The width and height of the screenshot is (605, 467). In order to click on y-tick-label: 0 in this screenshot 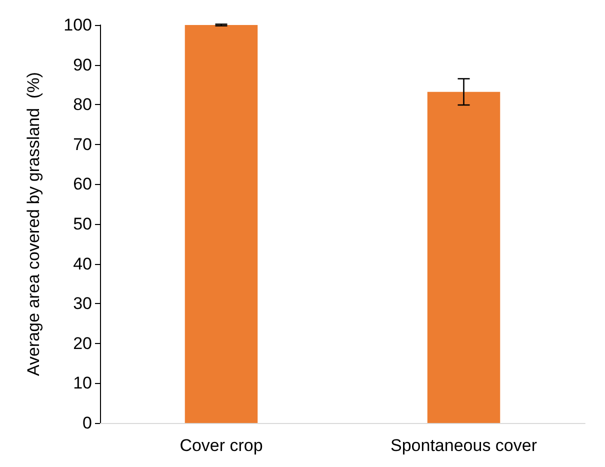, I will do `click(87, 423)`.